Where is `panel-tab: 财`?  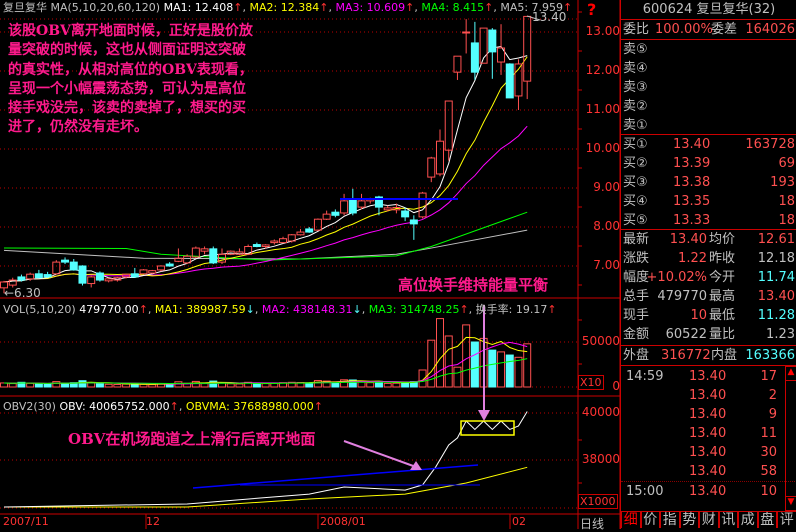 panel-tab: 财 is located at coordinates (709, 519).